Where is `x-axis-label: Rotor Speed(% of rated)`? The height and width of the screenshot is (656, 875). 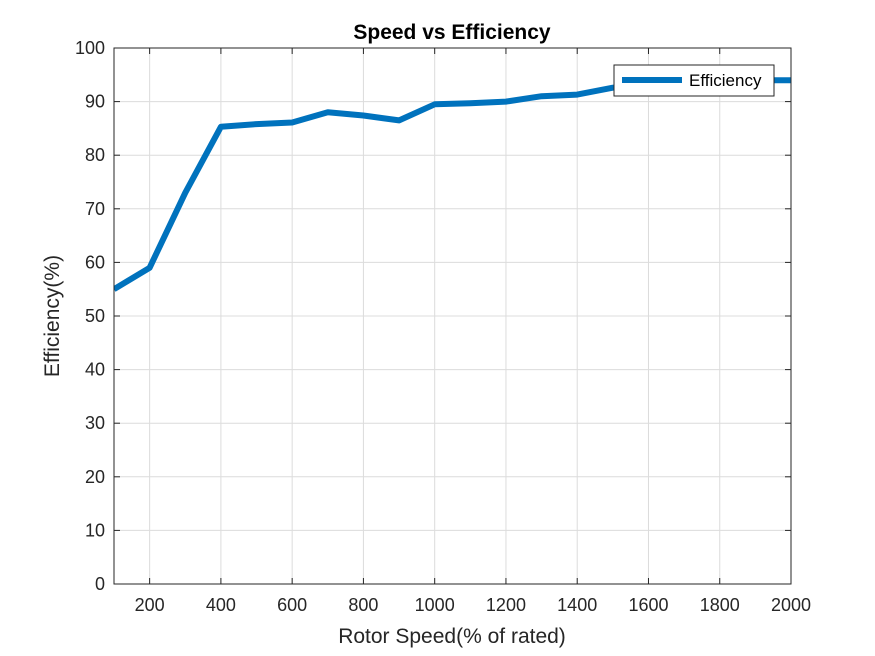
x-axis-label: Rotor Speed(% of rated) is located at coordinates (452, 636).